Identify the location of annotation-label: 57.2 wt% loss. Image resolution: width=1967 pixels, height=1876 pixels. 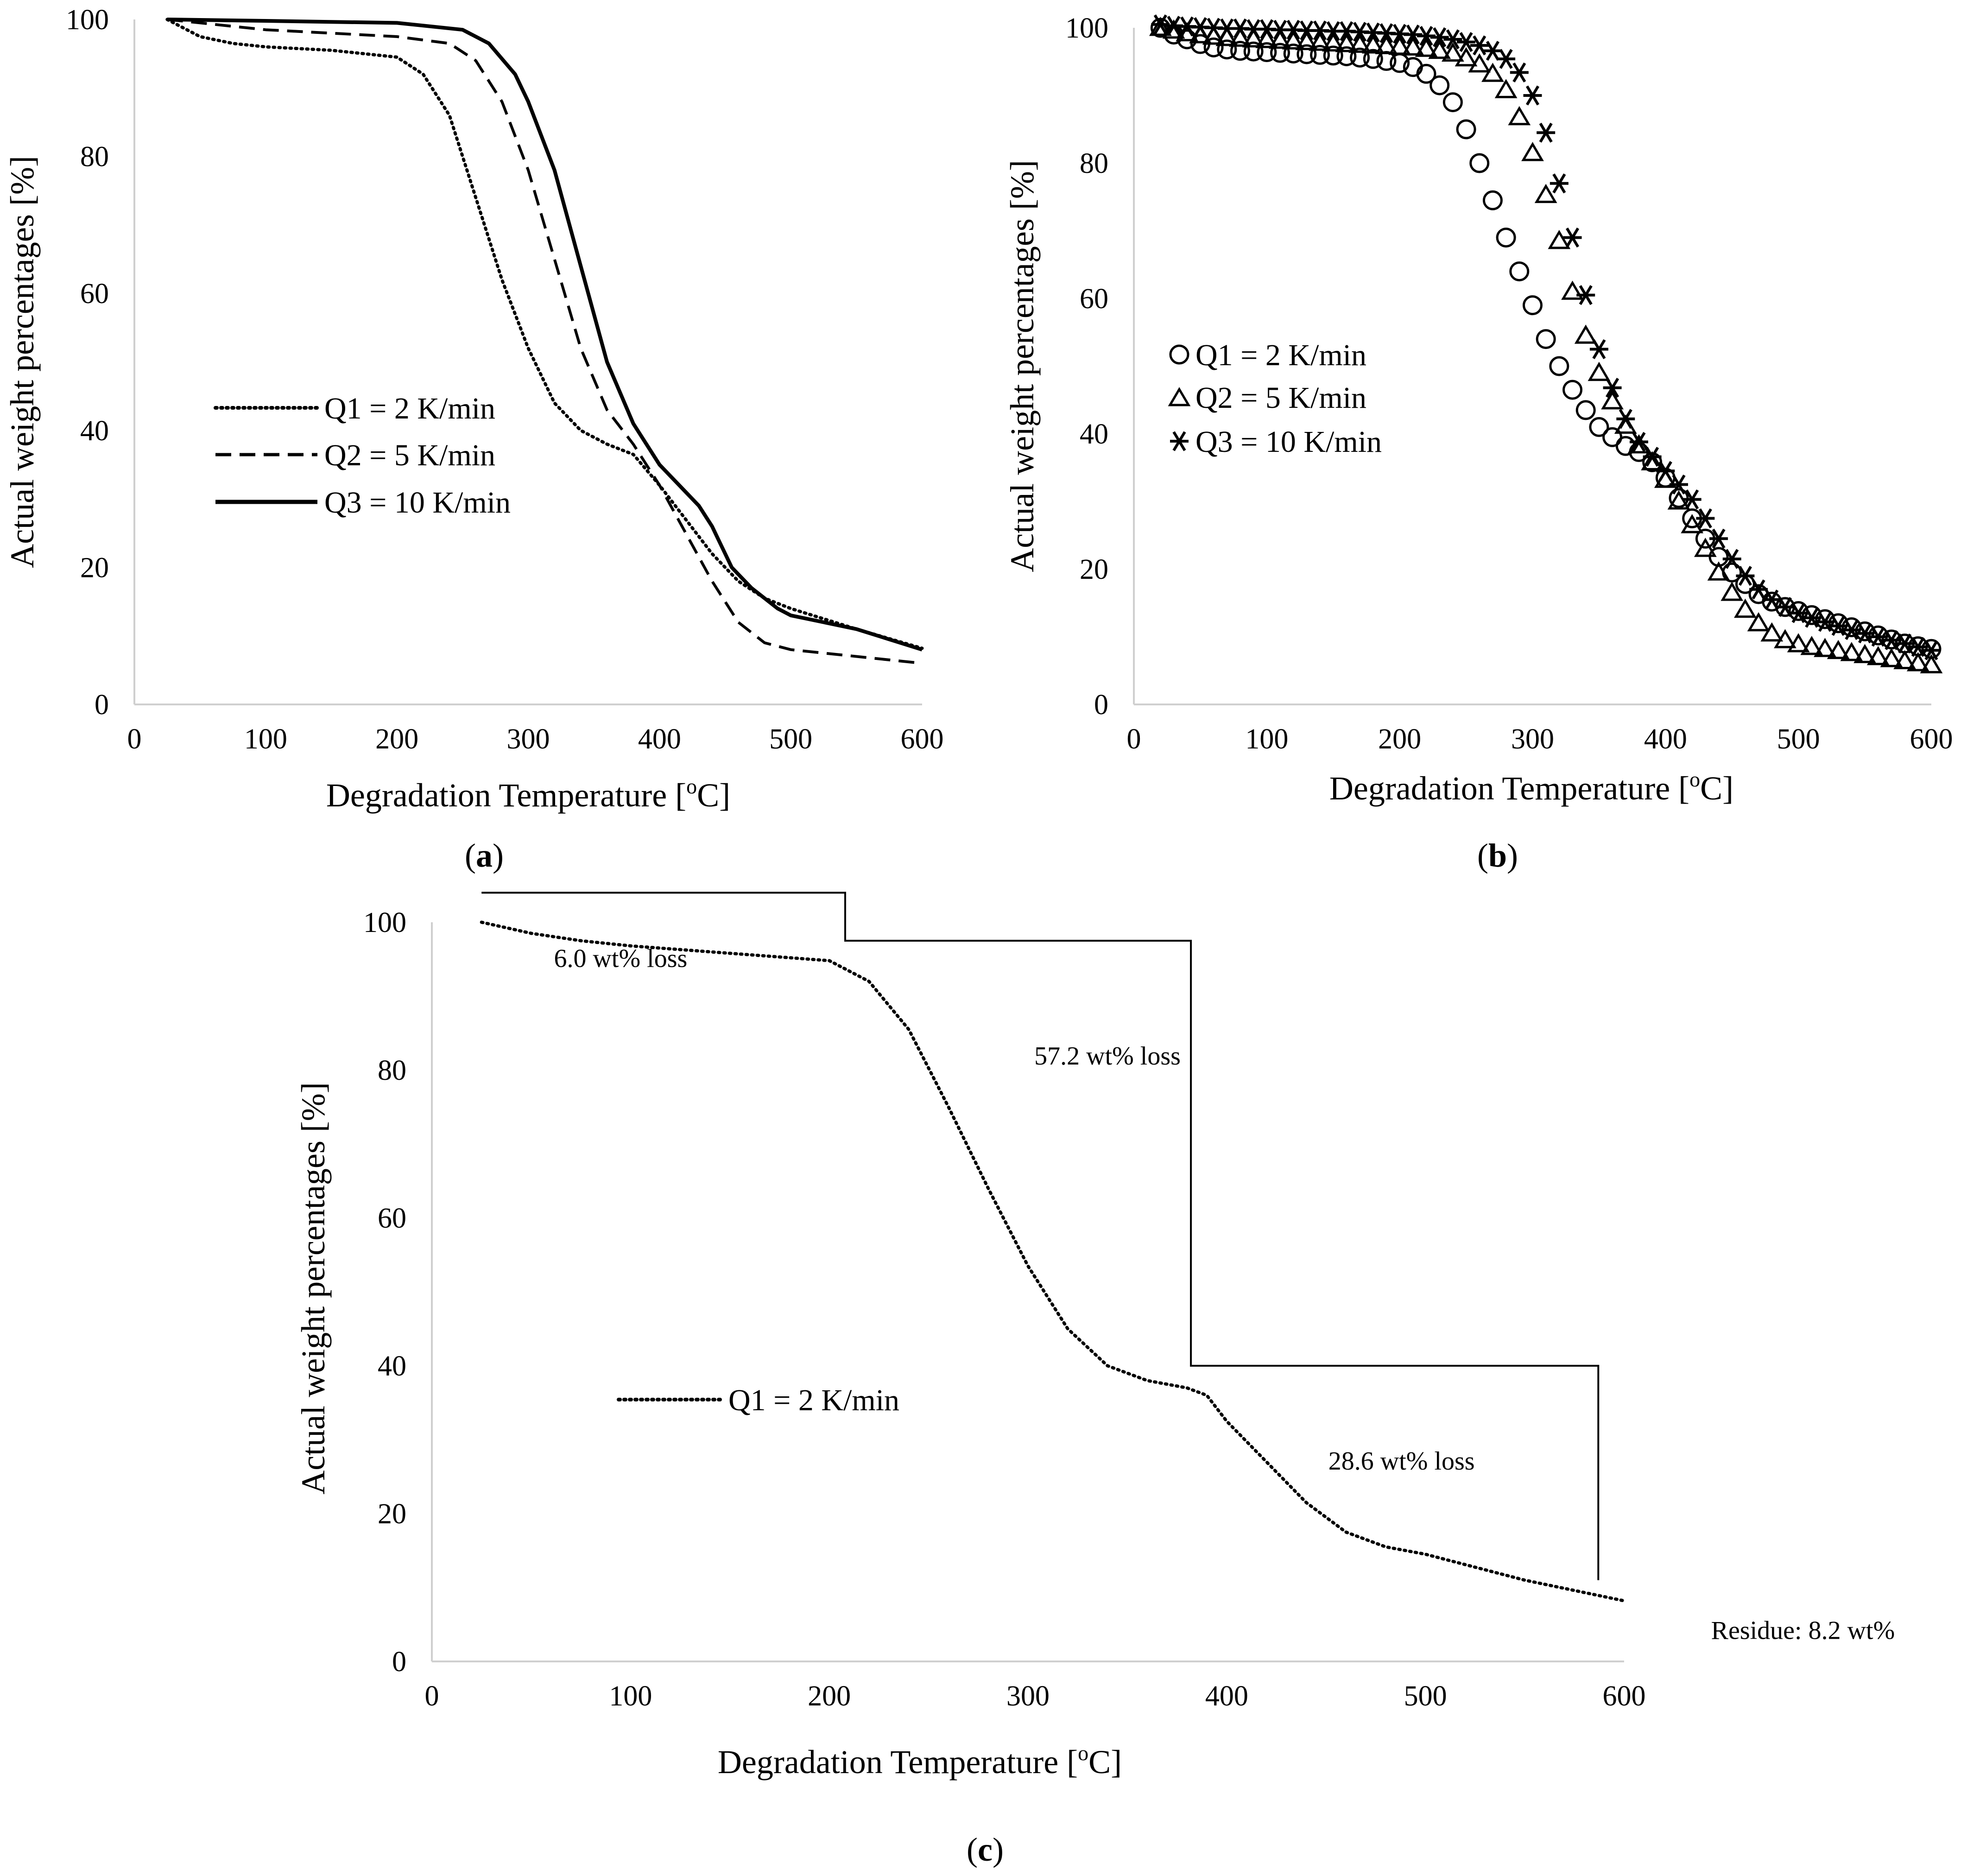
(1107, 1056).